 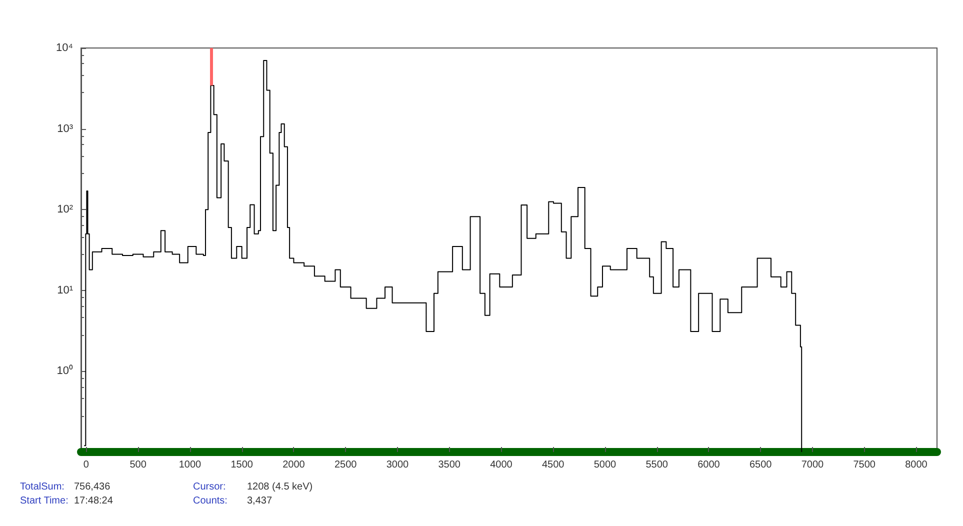 What do you see at coordinates (398, 465) in the screenshot?
I see `x-tick-label: 3000` at bounding box center [398, 465].